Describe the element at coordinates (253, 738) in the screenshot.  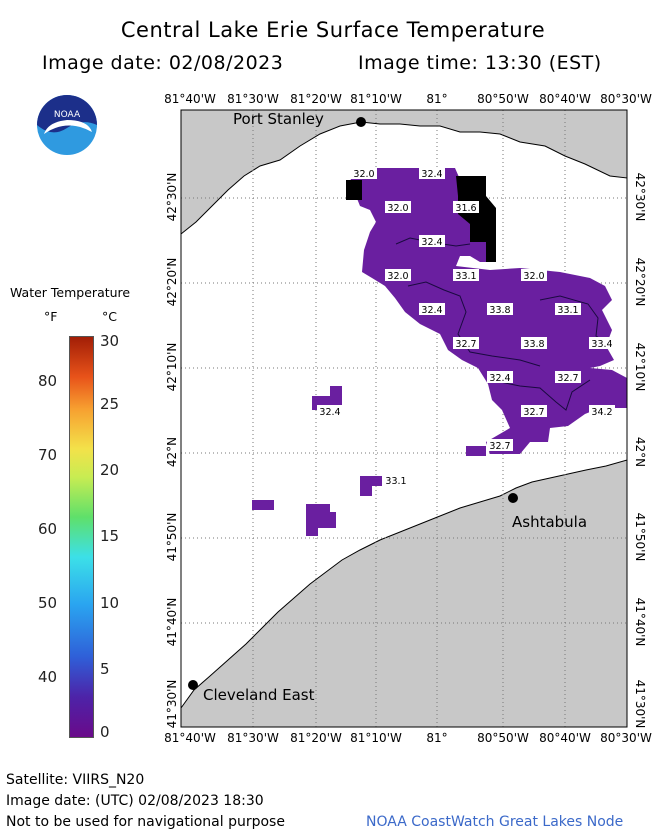
I see `lon-label-bottom: 81°30'W` at that location.